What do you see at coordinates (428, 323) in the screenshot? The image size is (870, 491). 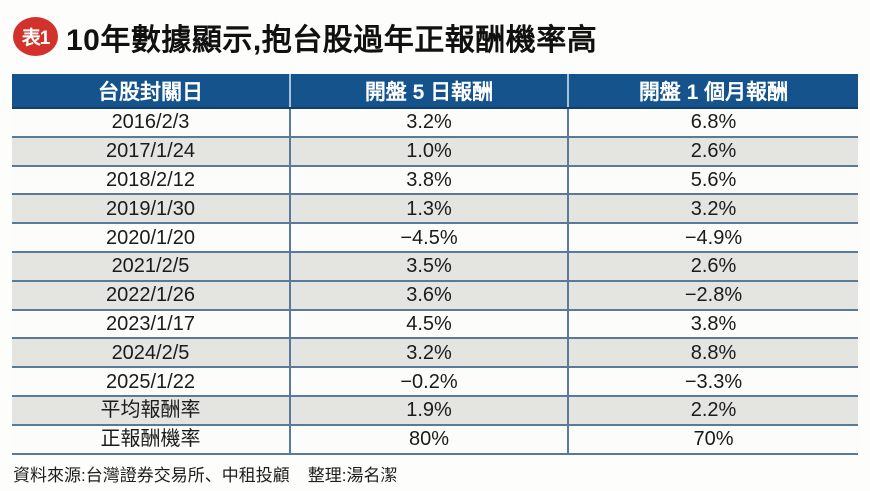 I see `5day-return-cell: 4.5%` at bounding box center [428, 323].